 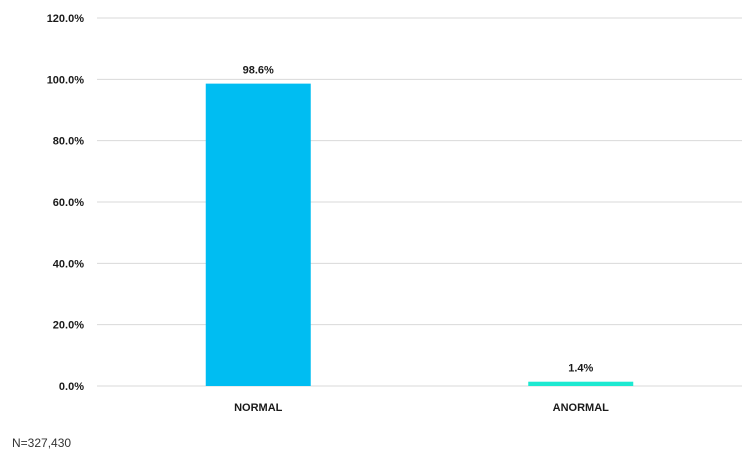 I want to click on x-category-label: NORMAL, so click(x=258, y=408).